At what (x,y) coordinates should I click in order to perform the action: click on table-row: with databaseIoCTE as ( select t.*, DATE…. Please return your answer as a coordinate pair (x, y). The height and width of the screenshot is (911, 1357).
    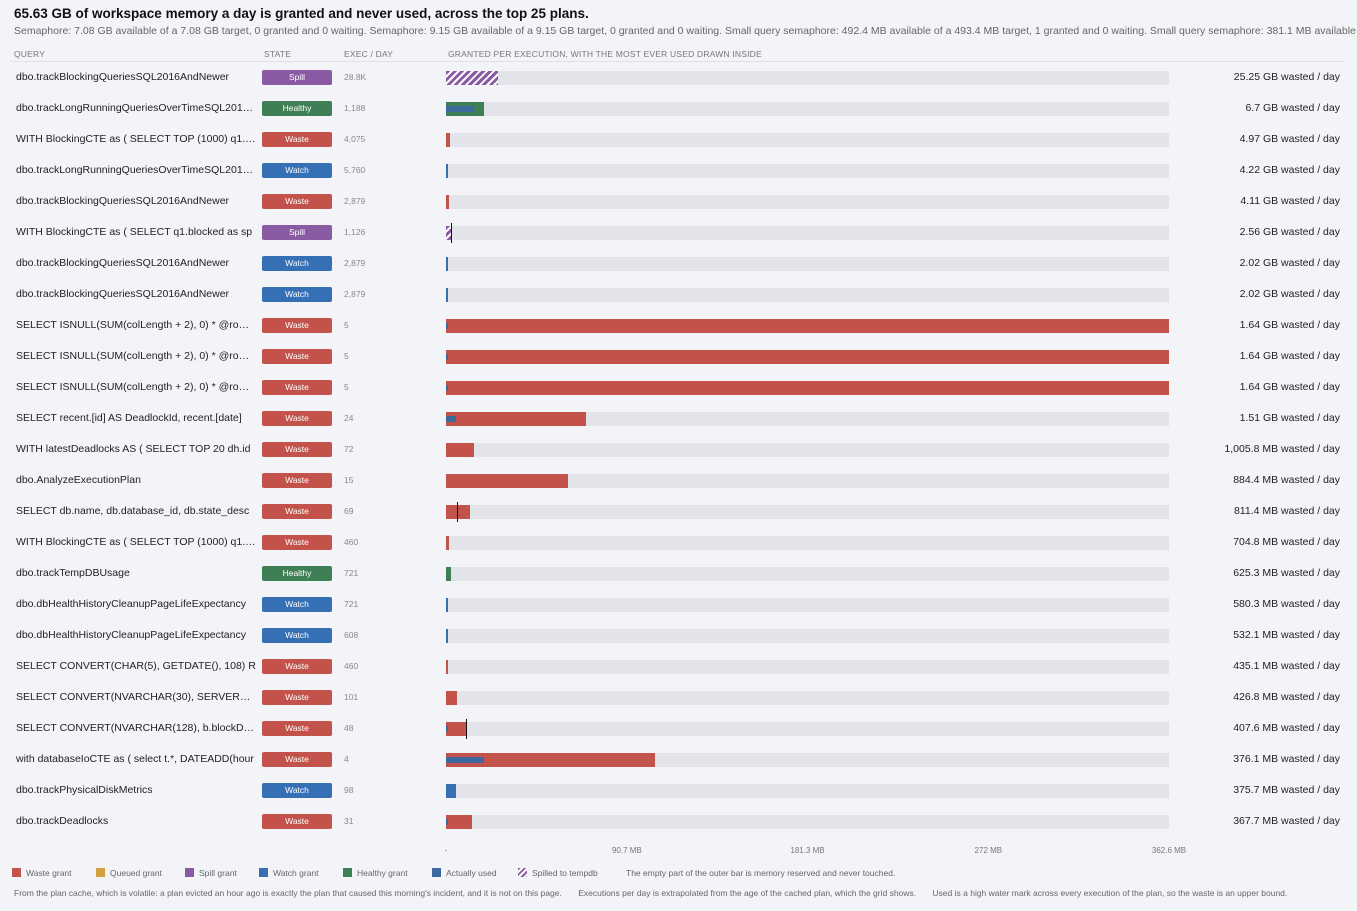
    Looking at the image, I should click on (678, 759).